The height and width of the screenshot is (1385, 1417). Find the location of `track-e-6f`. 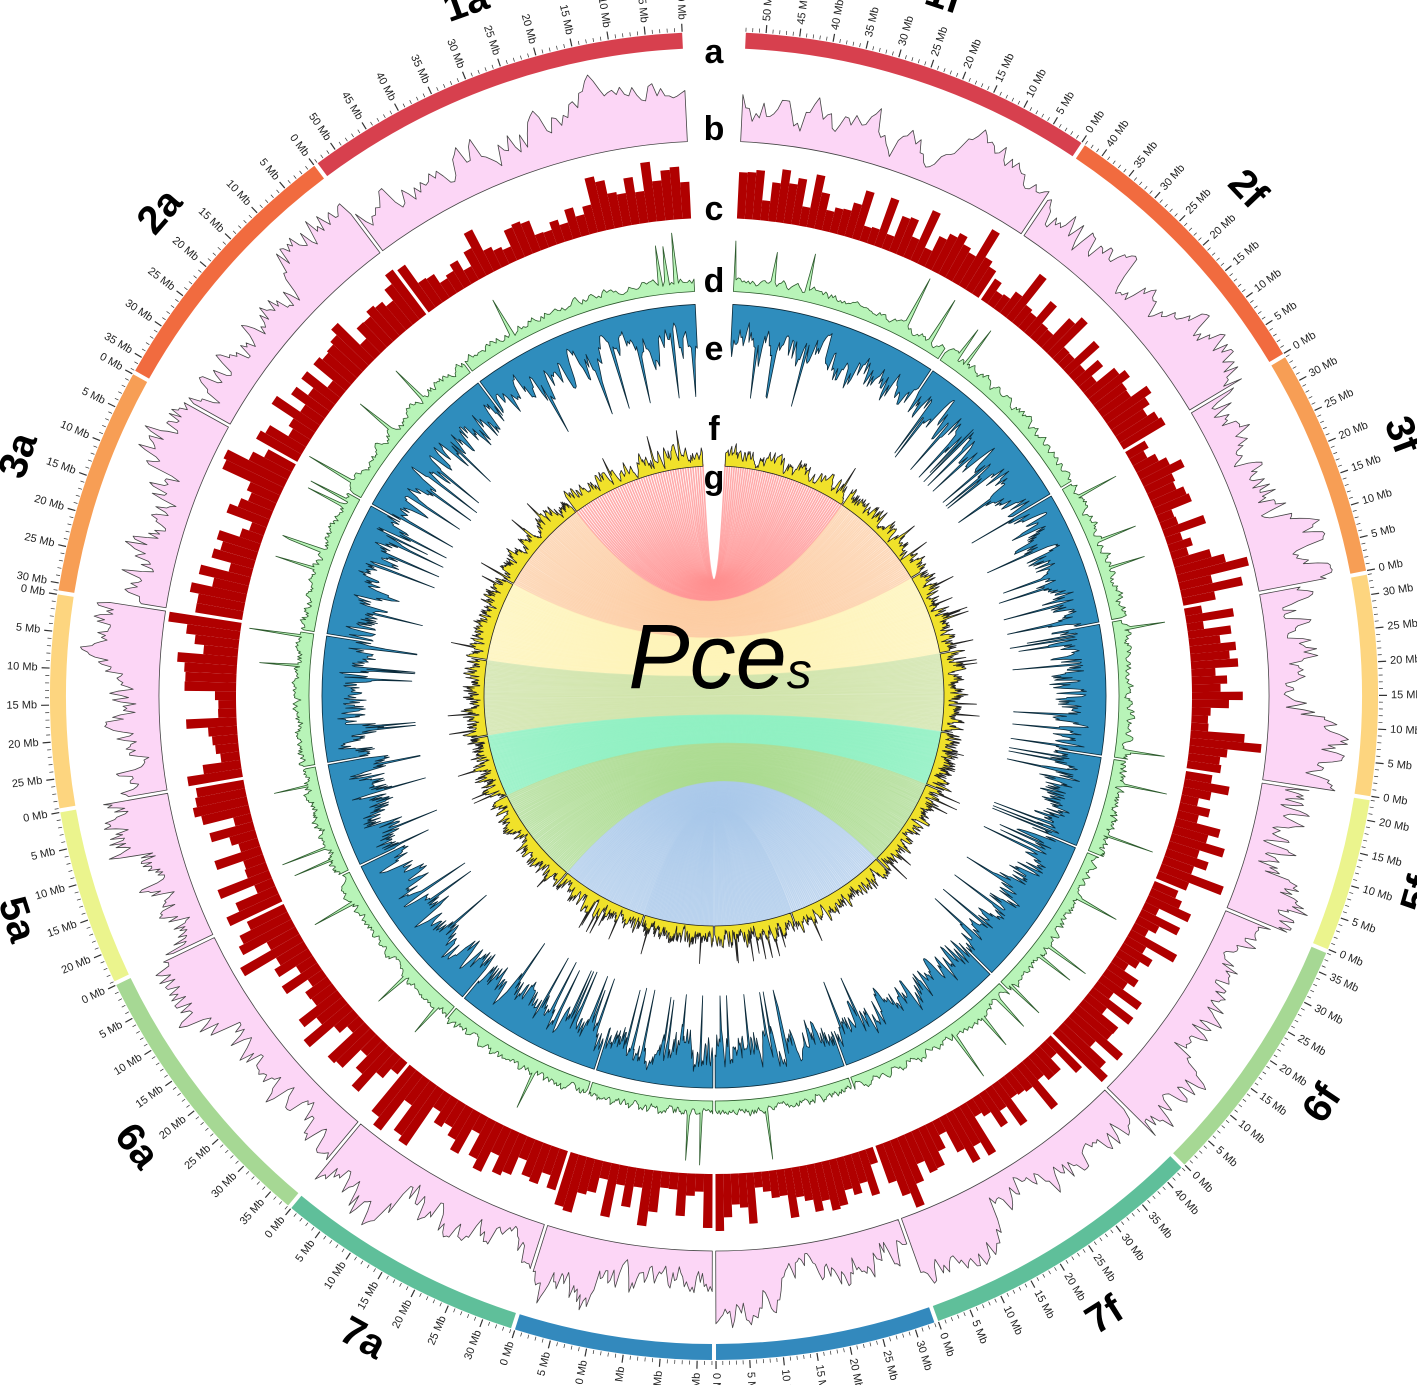

track-e-6f is located at coordinates (1005, 899).